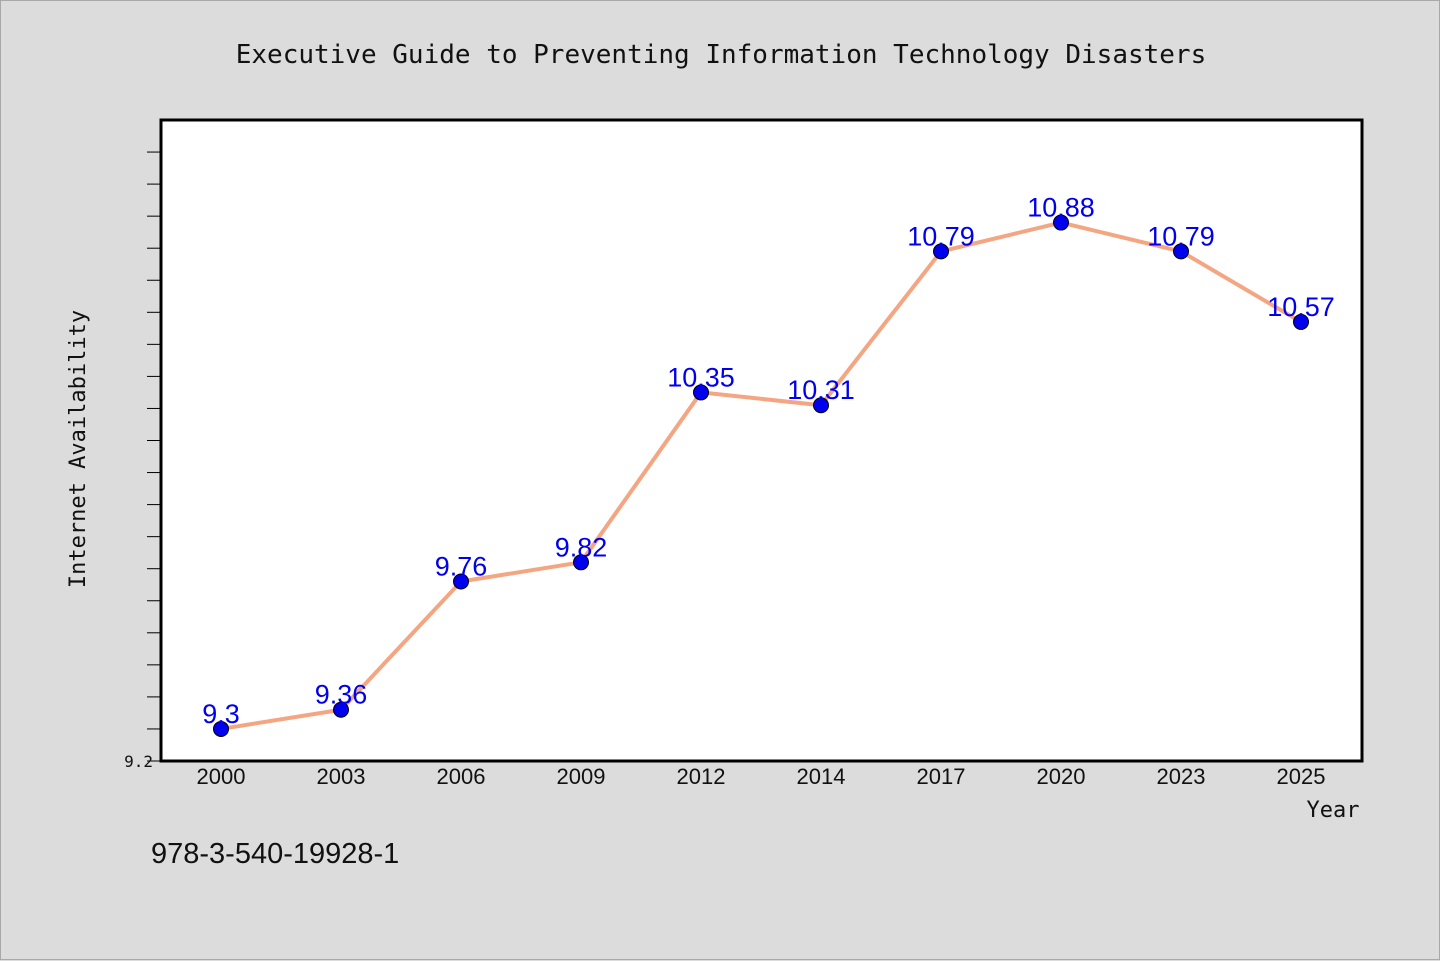  What do you see at coordinates (341, 695) in the screenshot?
I see `data-label: 9.36` at bounding box center [341, 695].